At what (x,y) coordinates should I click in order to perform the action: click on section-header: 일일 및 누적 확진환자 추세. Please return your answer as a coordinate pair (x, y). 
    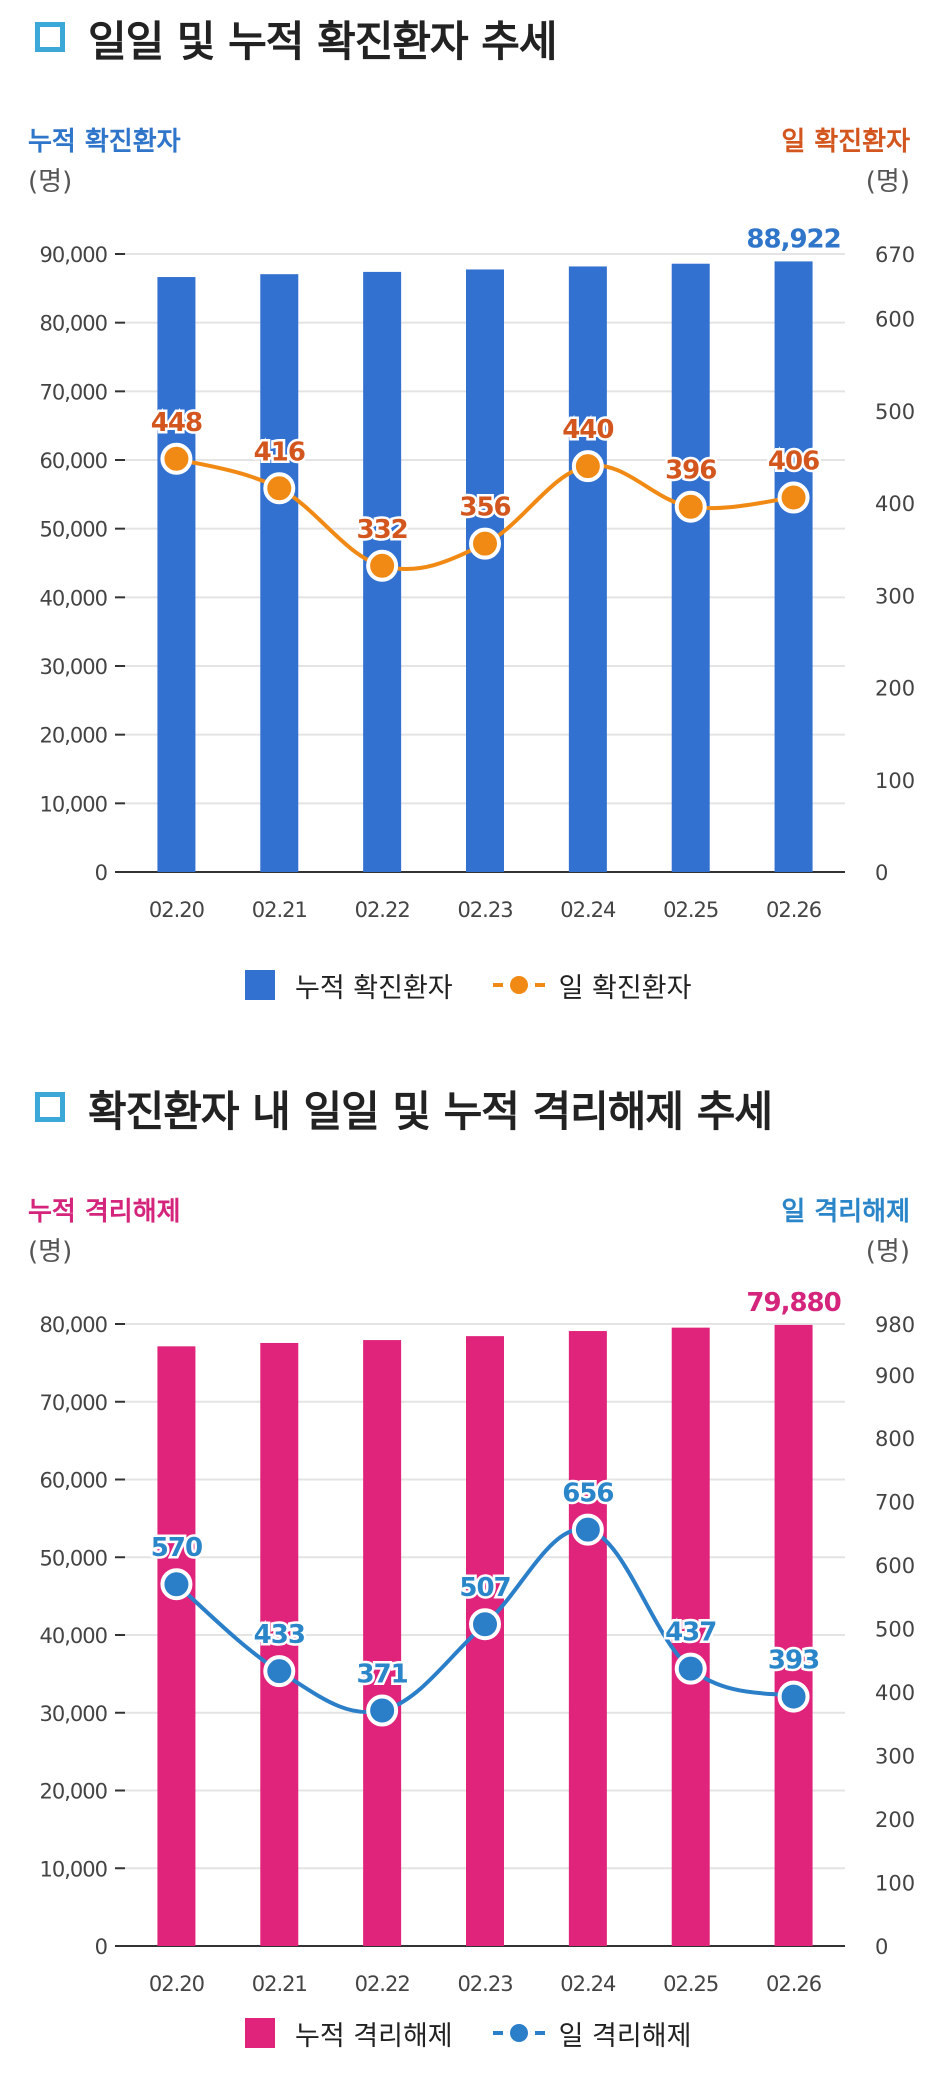
    Looking at the image, I should click on (469, 35).